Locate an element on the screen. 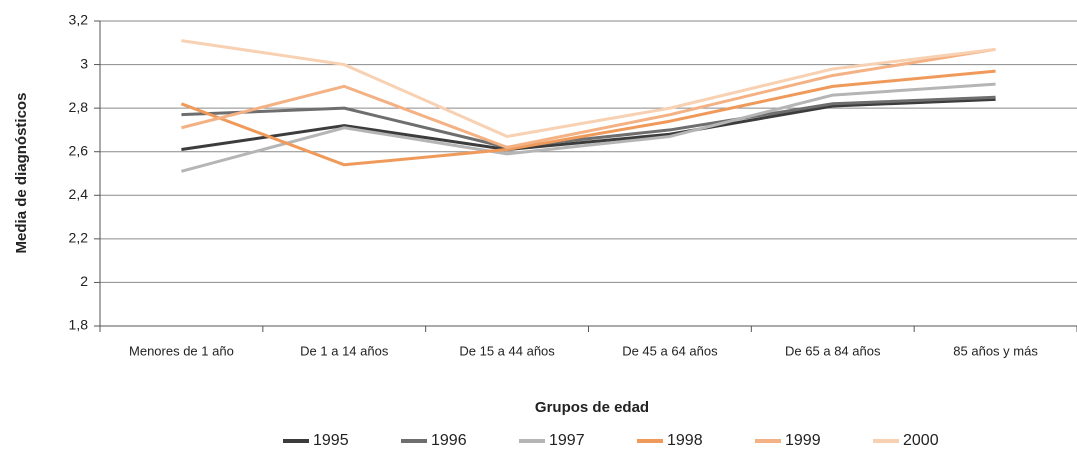  x-tick-label: De 15 a 44 años is located at coordinates (507, 350).